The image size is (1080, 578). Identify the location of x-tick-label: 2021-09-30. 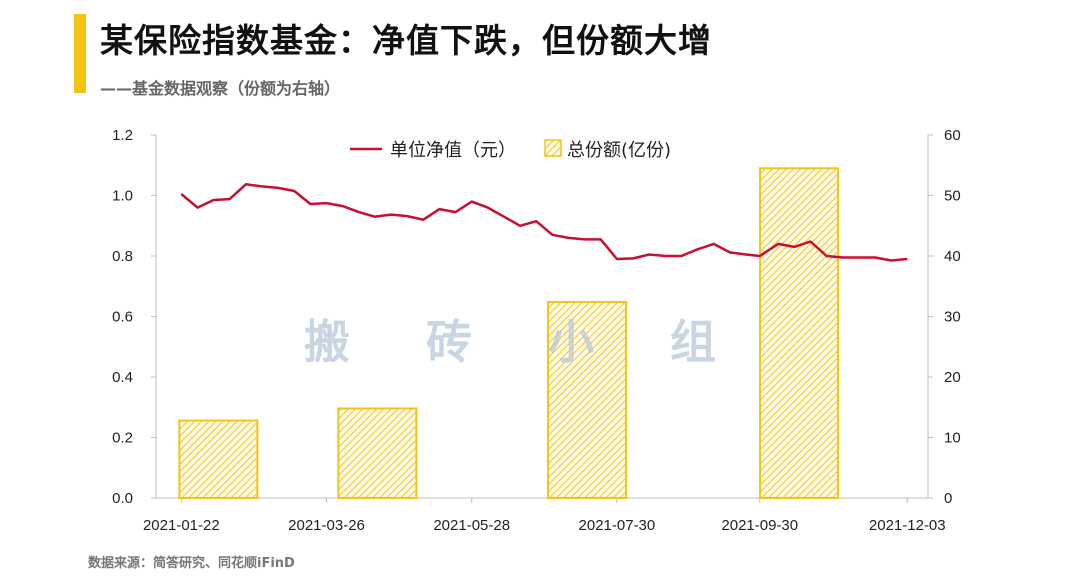
(759, 525).